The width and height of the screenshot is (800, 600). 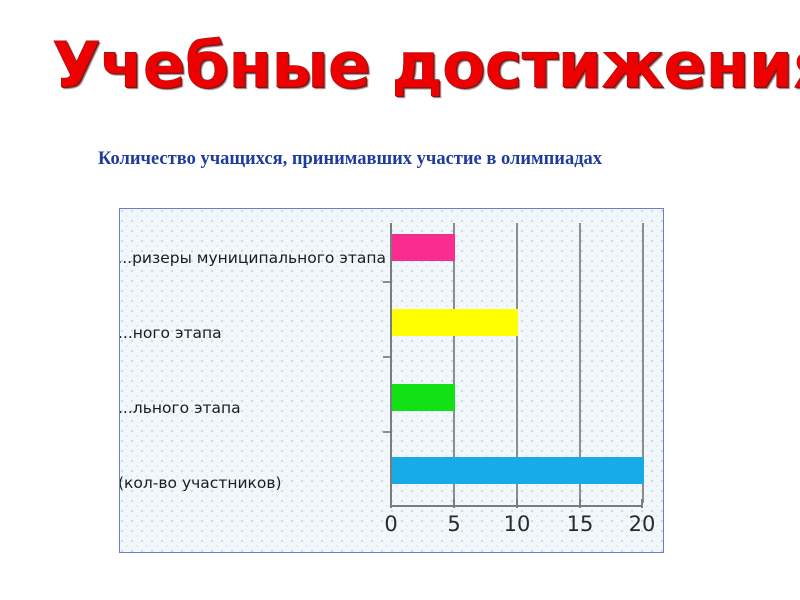 I want to click on x-axis-label-20: 20, so click(x=642, y=524).